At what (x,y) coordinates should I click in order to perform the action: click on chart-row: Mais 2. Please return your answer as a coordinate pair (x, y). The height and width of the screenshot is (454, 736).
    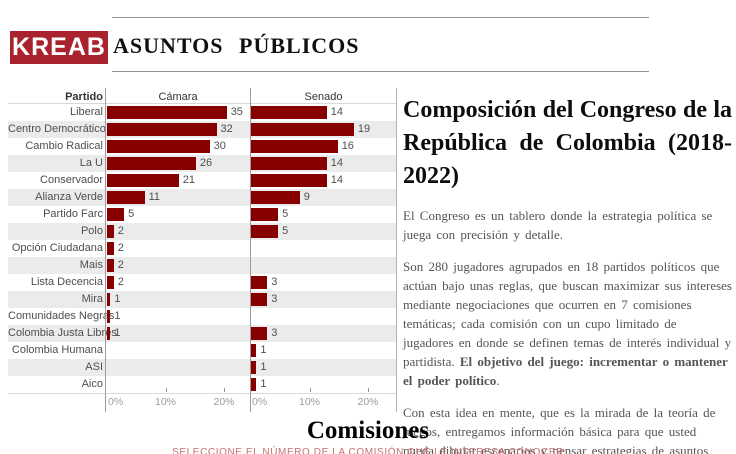
    Looking at the image, I should click on (202, 265).